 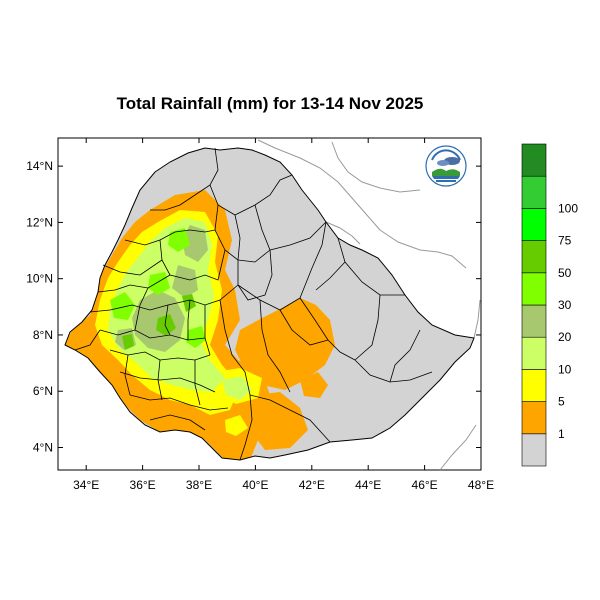 I want to click on colorbar-label: 10, so click(x=565, y=369).